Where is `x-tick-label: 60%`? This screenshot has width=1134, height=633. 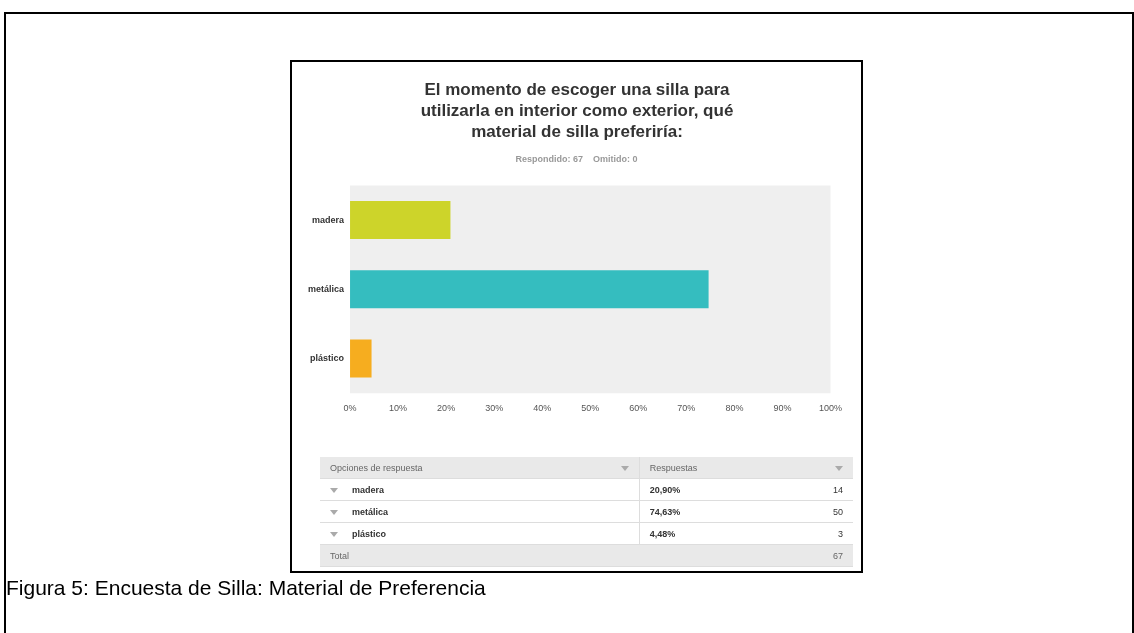
x-tick-label: 60% is located at coordinates (638, 408).